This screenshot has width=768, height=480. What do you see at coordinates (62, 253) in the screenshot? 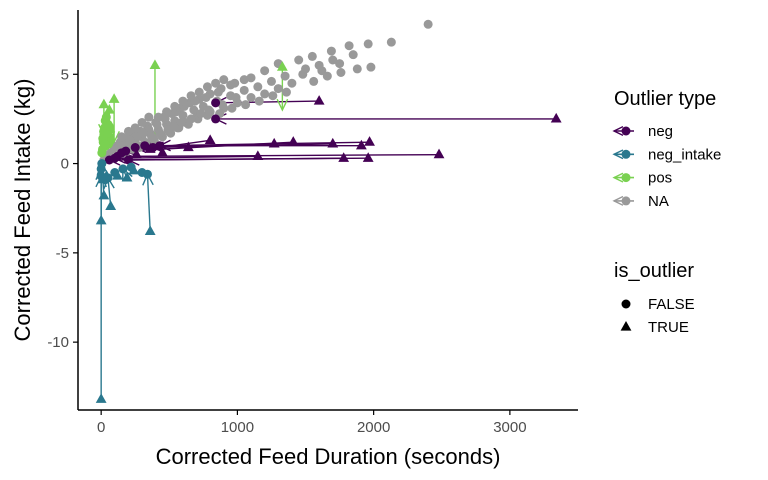
I see `y-tick-label: -5` at bounding box center [62, 253].